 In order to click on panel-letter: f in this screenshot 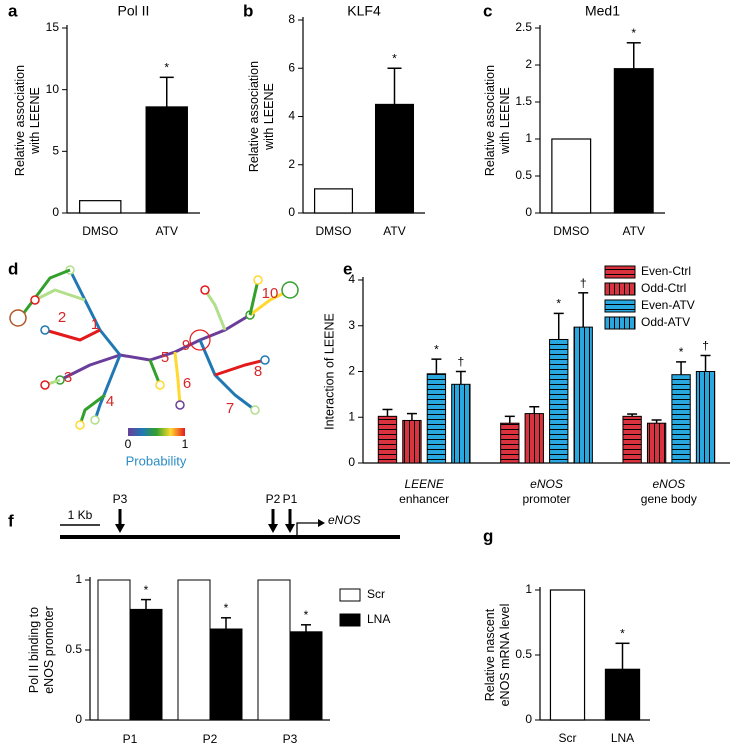, I will do `click(11, 520)`.